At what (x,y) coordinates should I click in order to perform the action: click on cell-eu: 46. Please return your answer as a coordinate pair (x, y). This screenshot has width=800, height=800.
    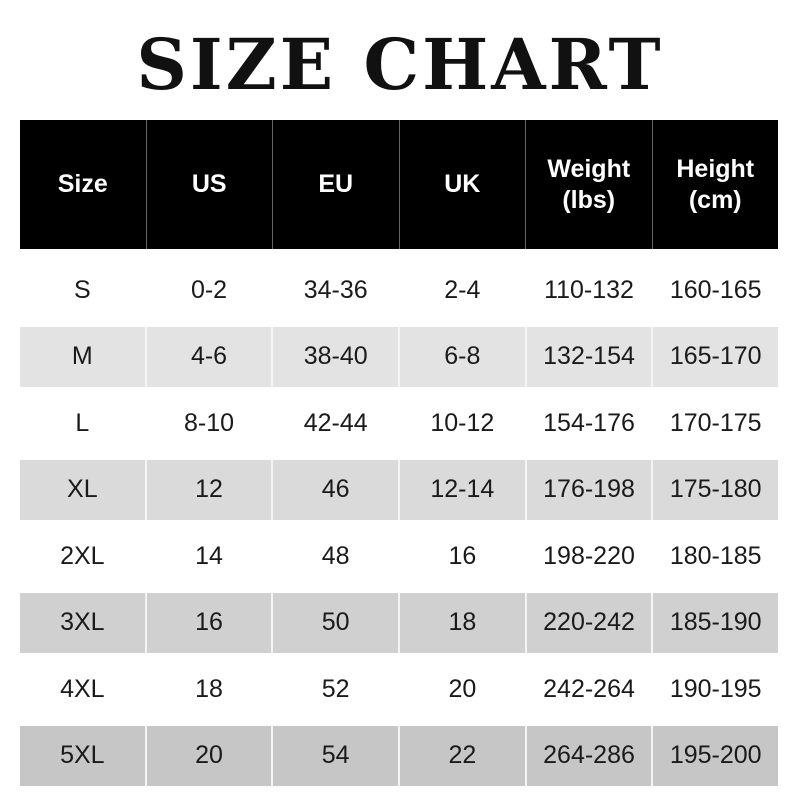
    Looking at the image, I should click on (334, 490).